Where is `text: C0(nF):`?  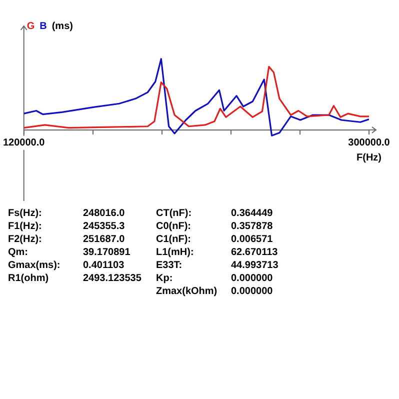 text: C0(nF): is located at coordinates (173, 226).